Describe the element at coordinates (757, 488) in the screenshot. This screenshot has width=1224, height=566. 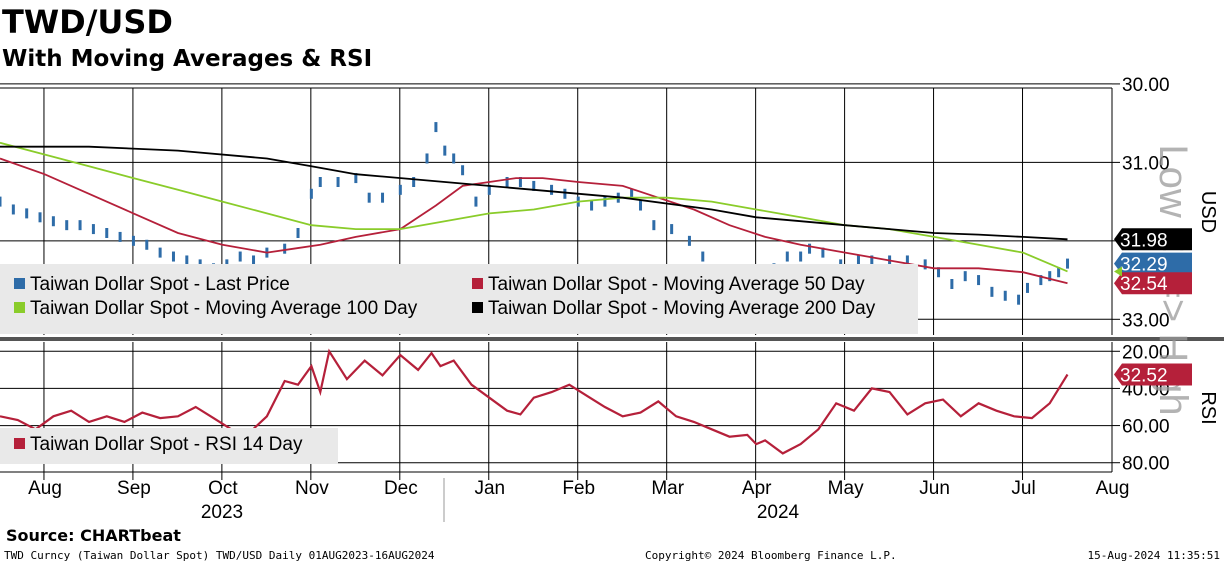
I see `month-label: Apr` at that location.